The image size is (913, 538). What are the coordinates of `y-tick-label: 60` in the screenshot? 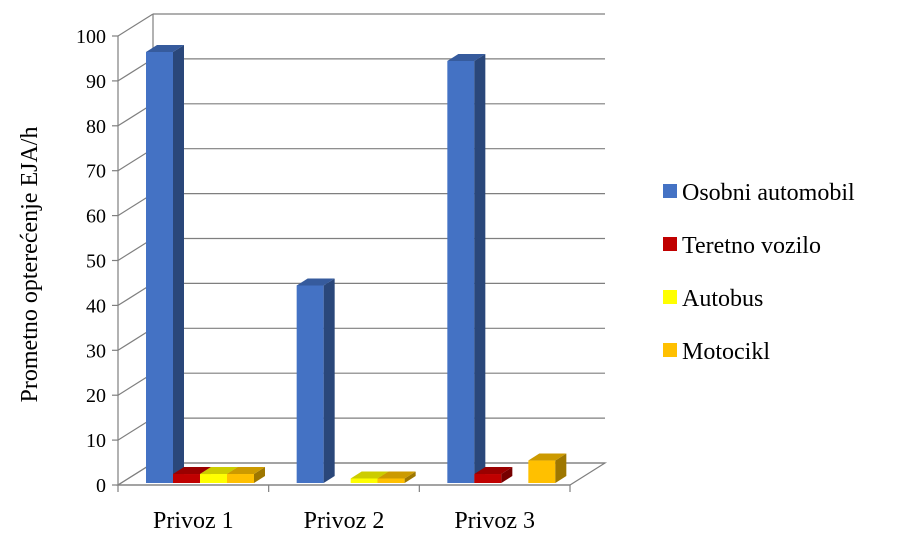 It's located at (96, 217).